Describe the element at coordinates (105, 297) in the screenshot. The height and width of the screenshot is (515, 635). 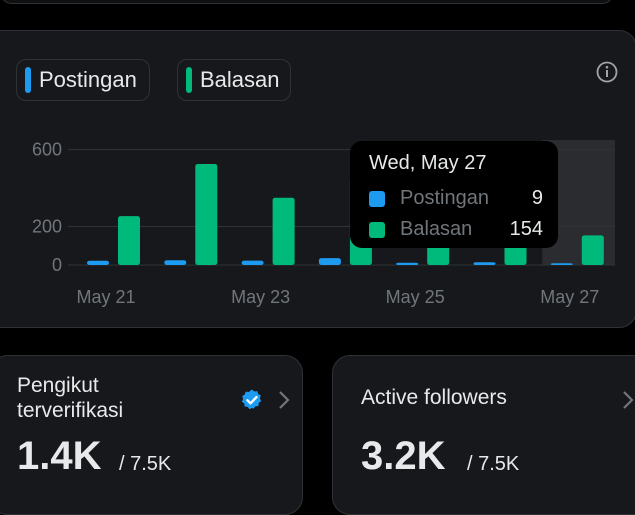
I see `x-tick-label: May 21` at that location.